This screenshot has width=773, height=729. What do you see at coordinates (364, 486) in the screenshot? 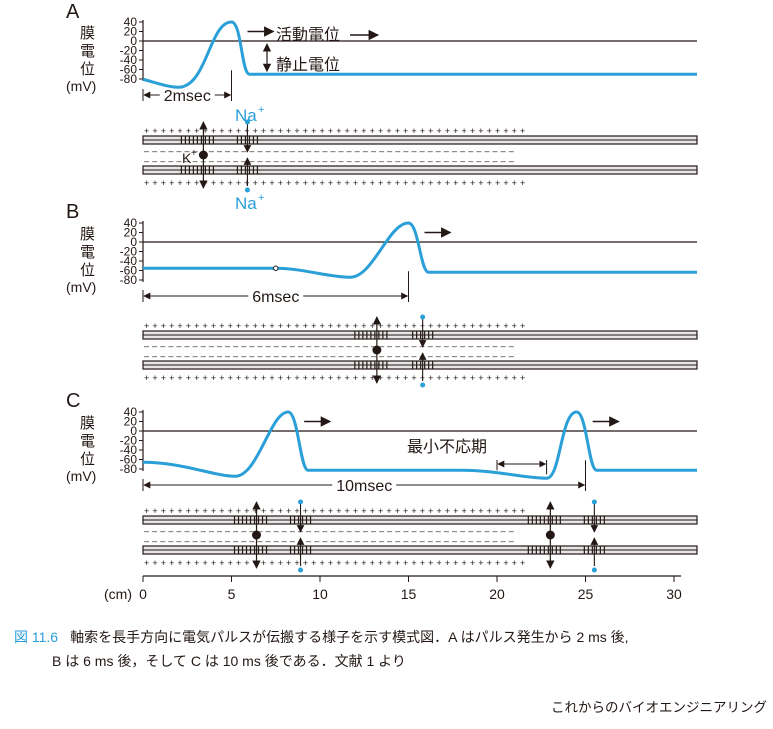
I see `interval-label: 10msec` at bounding box center [364, 486].